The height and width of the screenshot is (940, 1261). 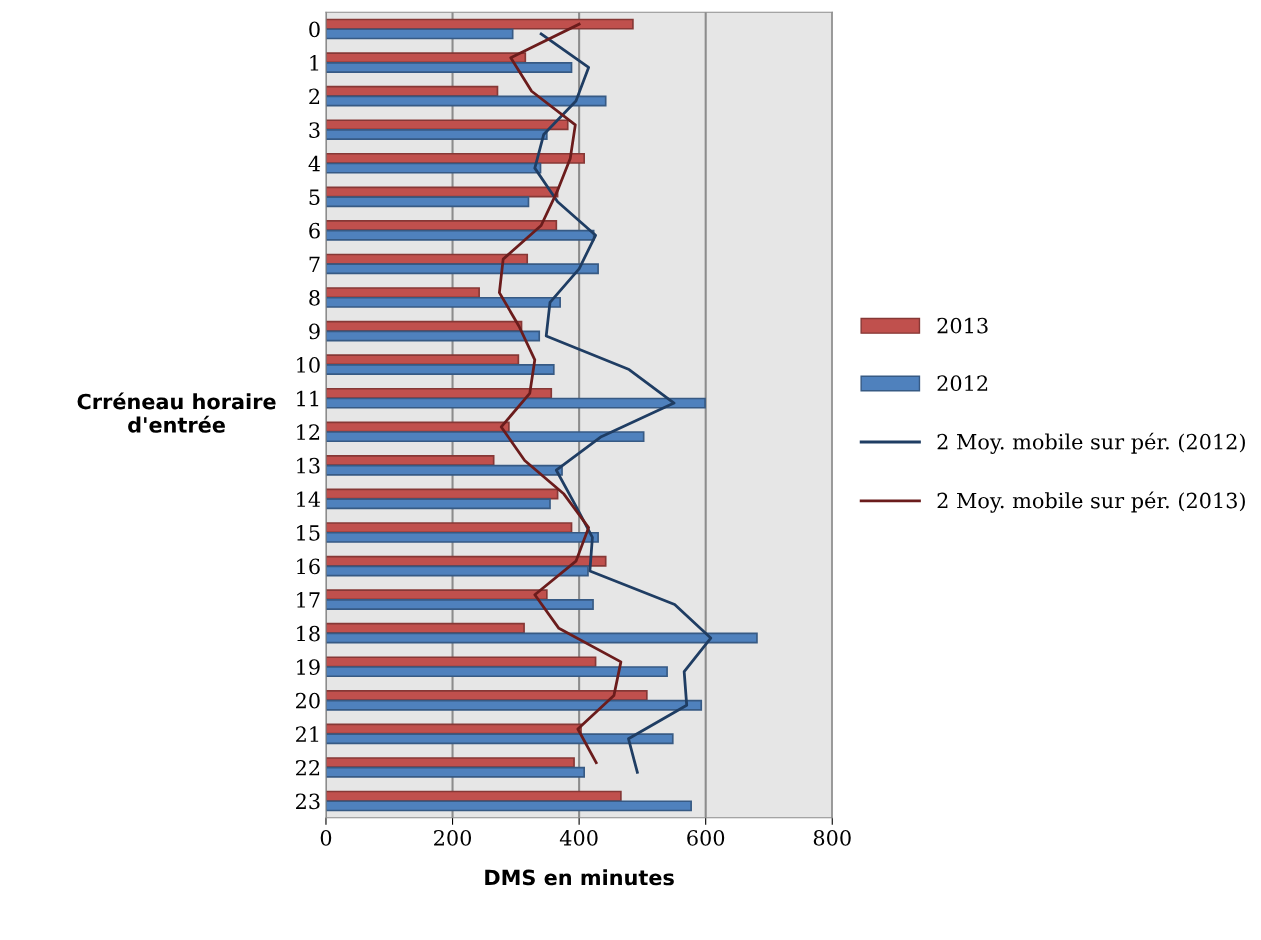 I want to click on y-tick-label: 0, so click(x=314, y=29).